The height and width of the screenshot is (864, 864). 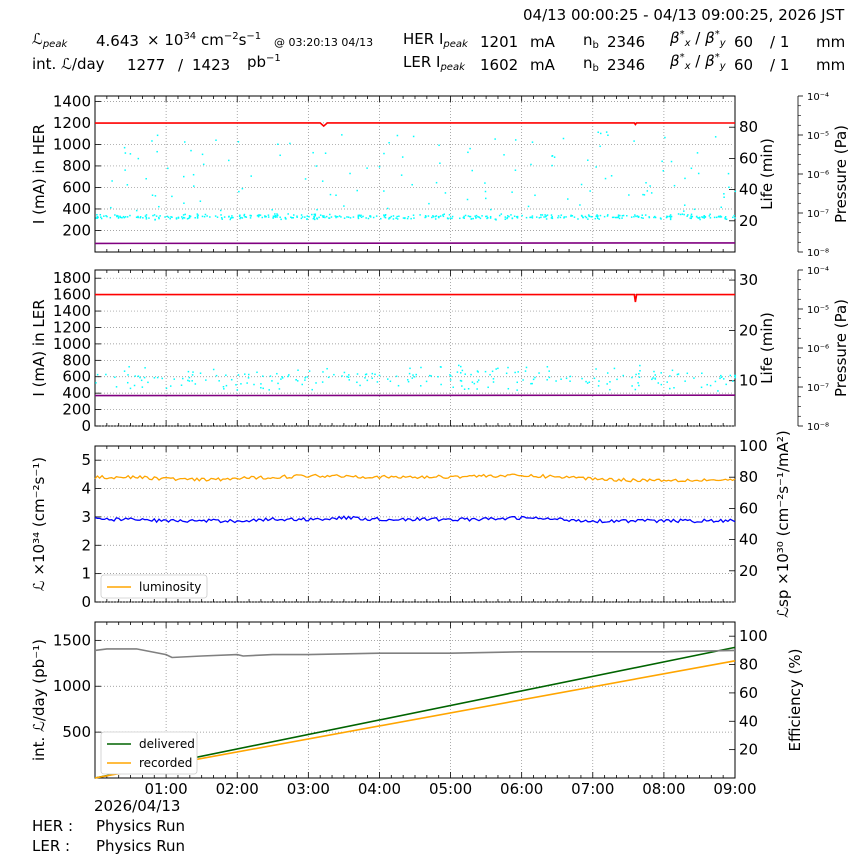 What do you see at coordinates (592, 789) in the screenshot?
I see `x-tick-label-0700: 07:00` at bounding box center [592, 789].